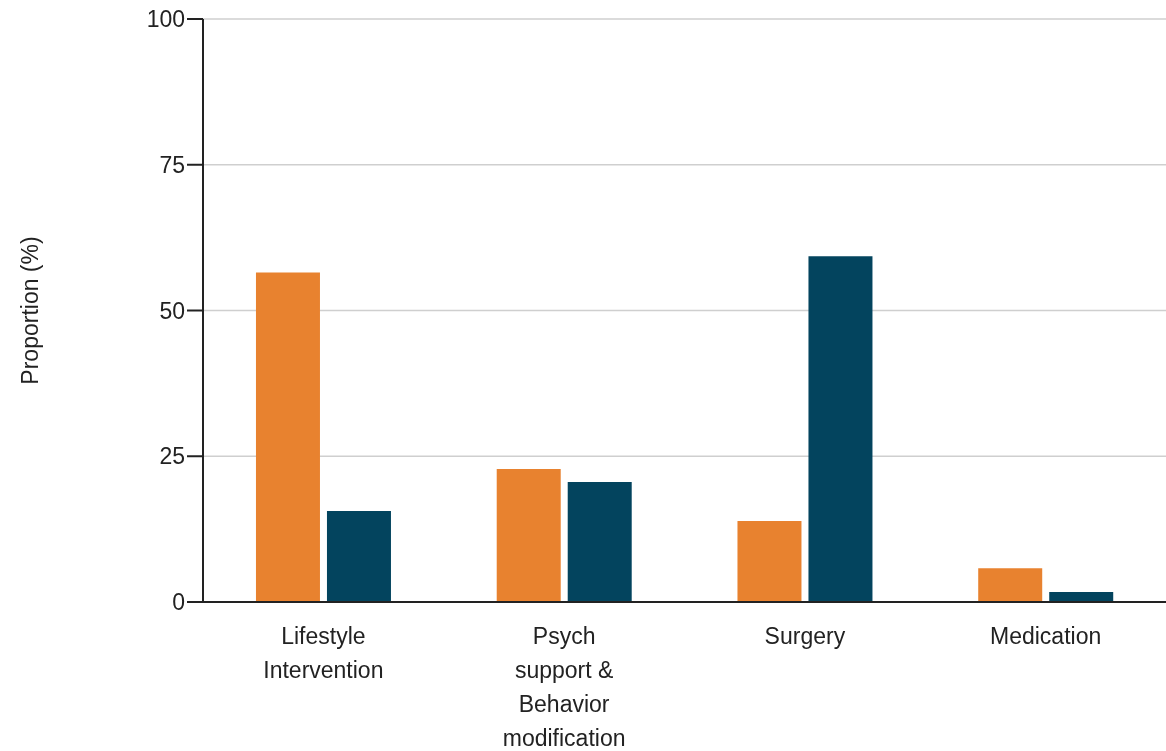 The width and height of the screenshot is (1166, 751). Describe the element at coordinates (564, 687) in the screenshot. I see `x-tick-label: Psych support & Behavior modification` at that location.